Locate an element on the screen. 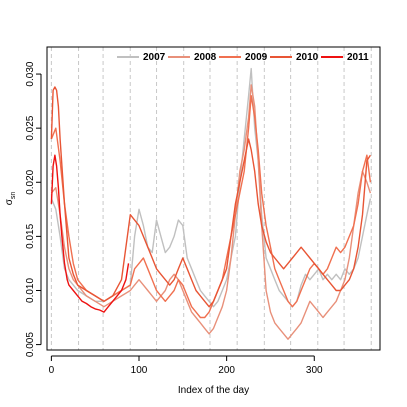 Image resolution: width=407 pixels, height=407 pixels. x-tick-label-3: 300 is located at coordinates (314, 370).